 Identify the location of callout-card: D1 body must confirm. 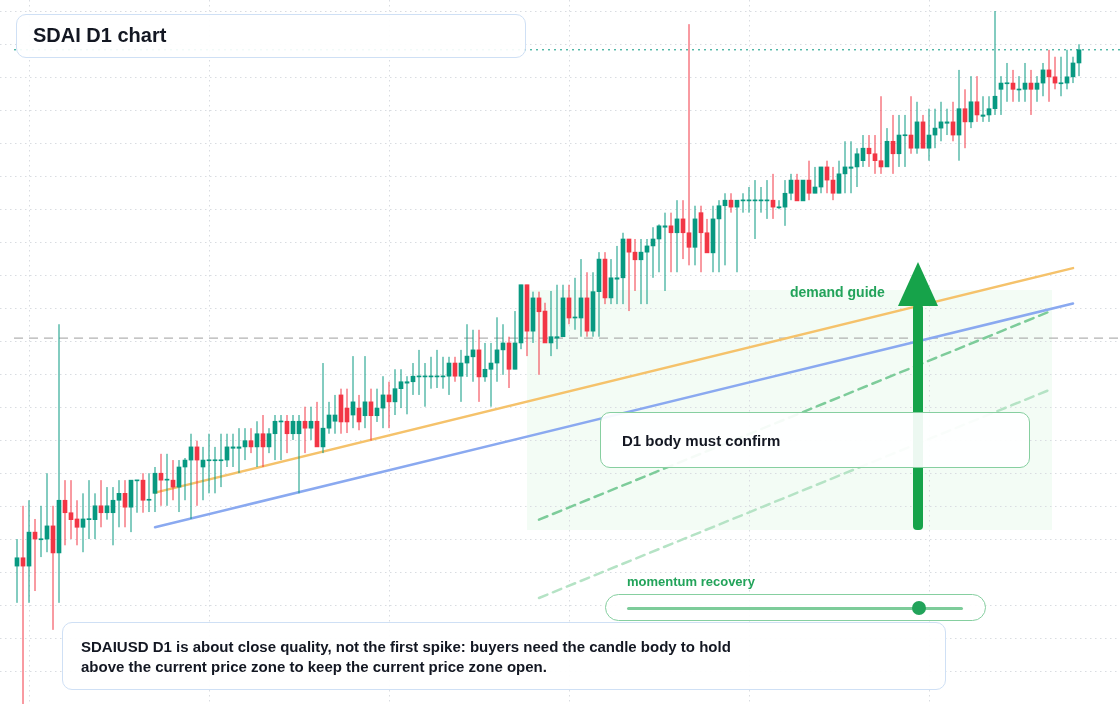
(815, 440).